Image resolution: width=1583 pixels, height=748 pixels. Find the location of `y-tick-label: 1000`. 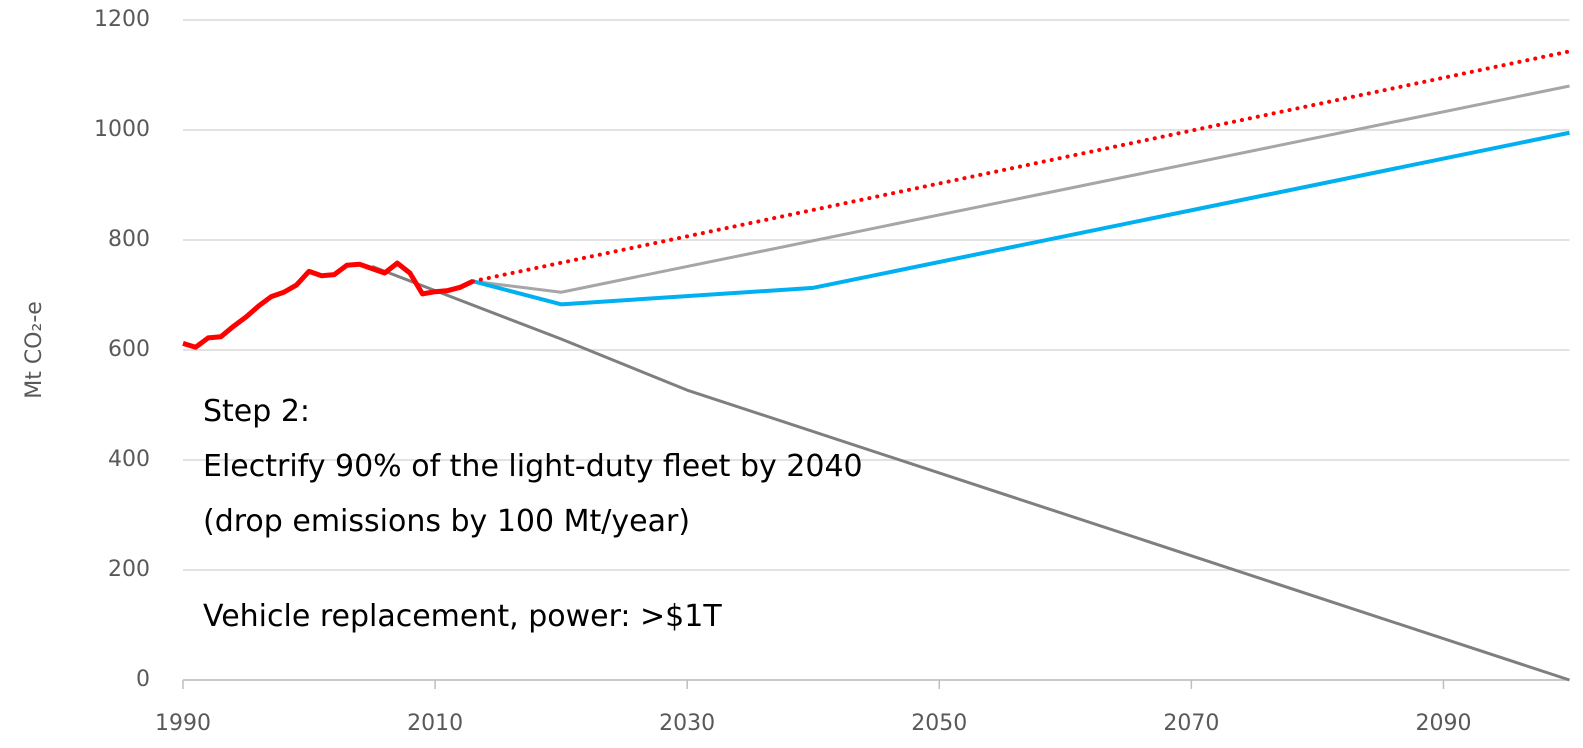

y-tick-label: 1000 is located at coordinates (122, 129).